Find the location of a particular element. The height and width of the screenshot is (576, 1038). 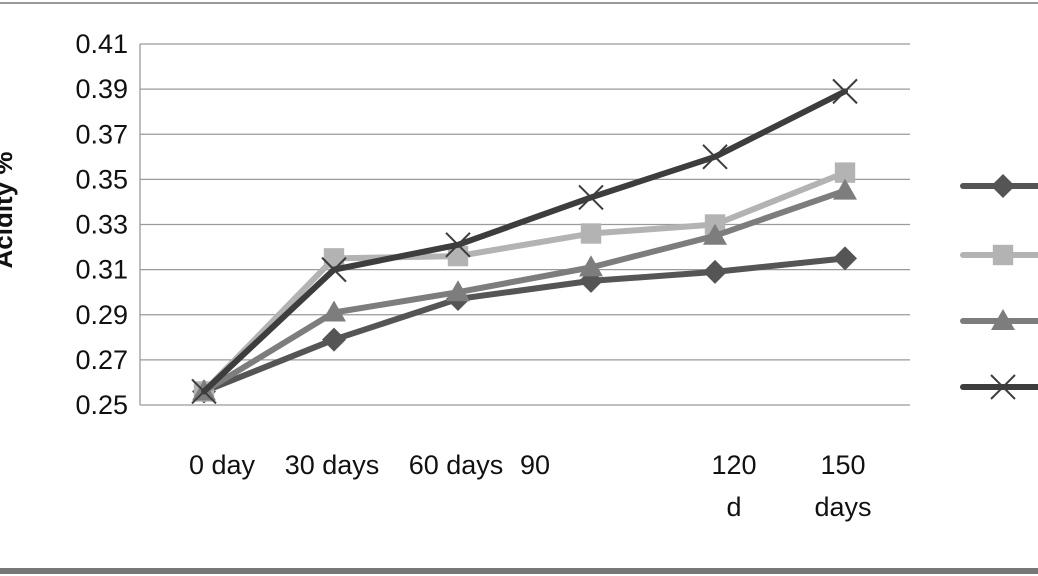

legend-entry-x is located at coordinates (999, 387).